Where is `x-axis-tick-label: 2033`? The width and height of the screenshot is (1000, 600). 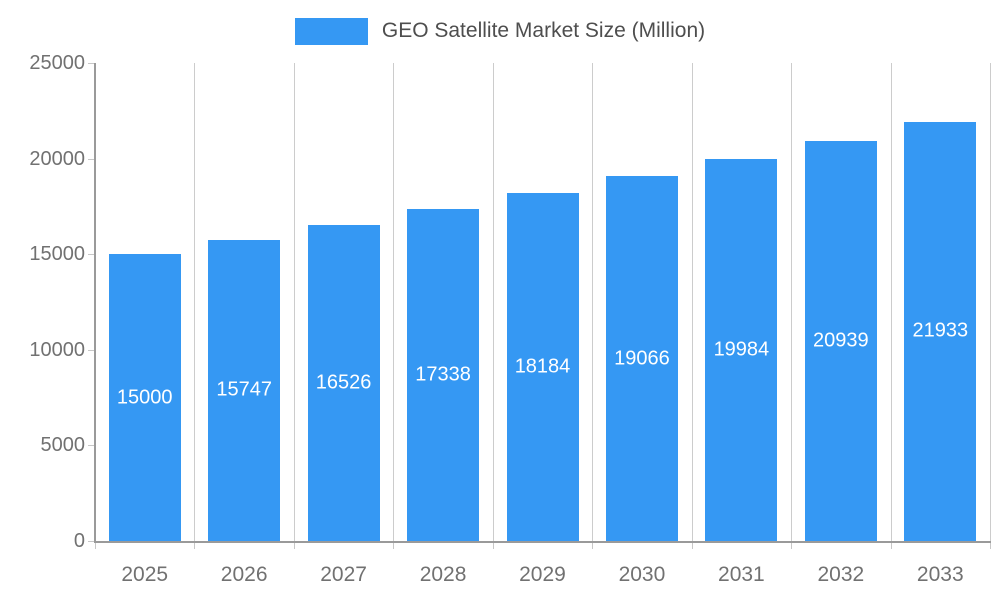 x-axis-tick-label: 2033 is located at coordinates (940, 574).